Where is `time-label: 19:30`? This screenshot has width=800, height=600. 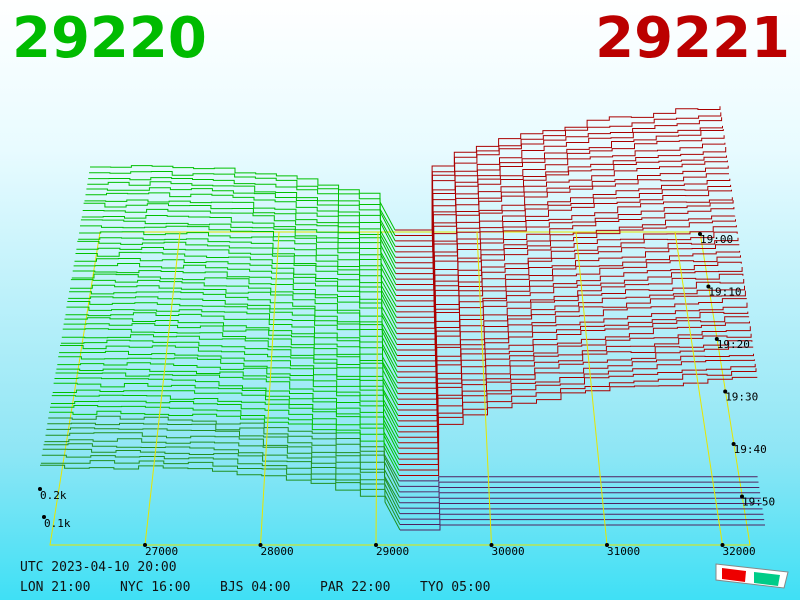
time-label: 19:30 is located at coordinates (741, 397).